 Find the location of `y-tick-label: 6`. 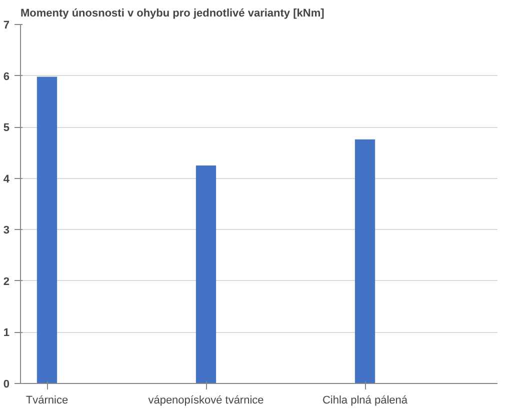

y-tick-label: 6 is located at coordinates (6, 76).